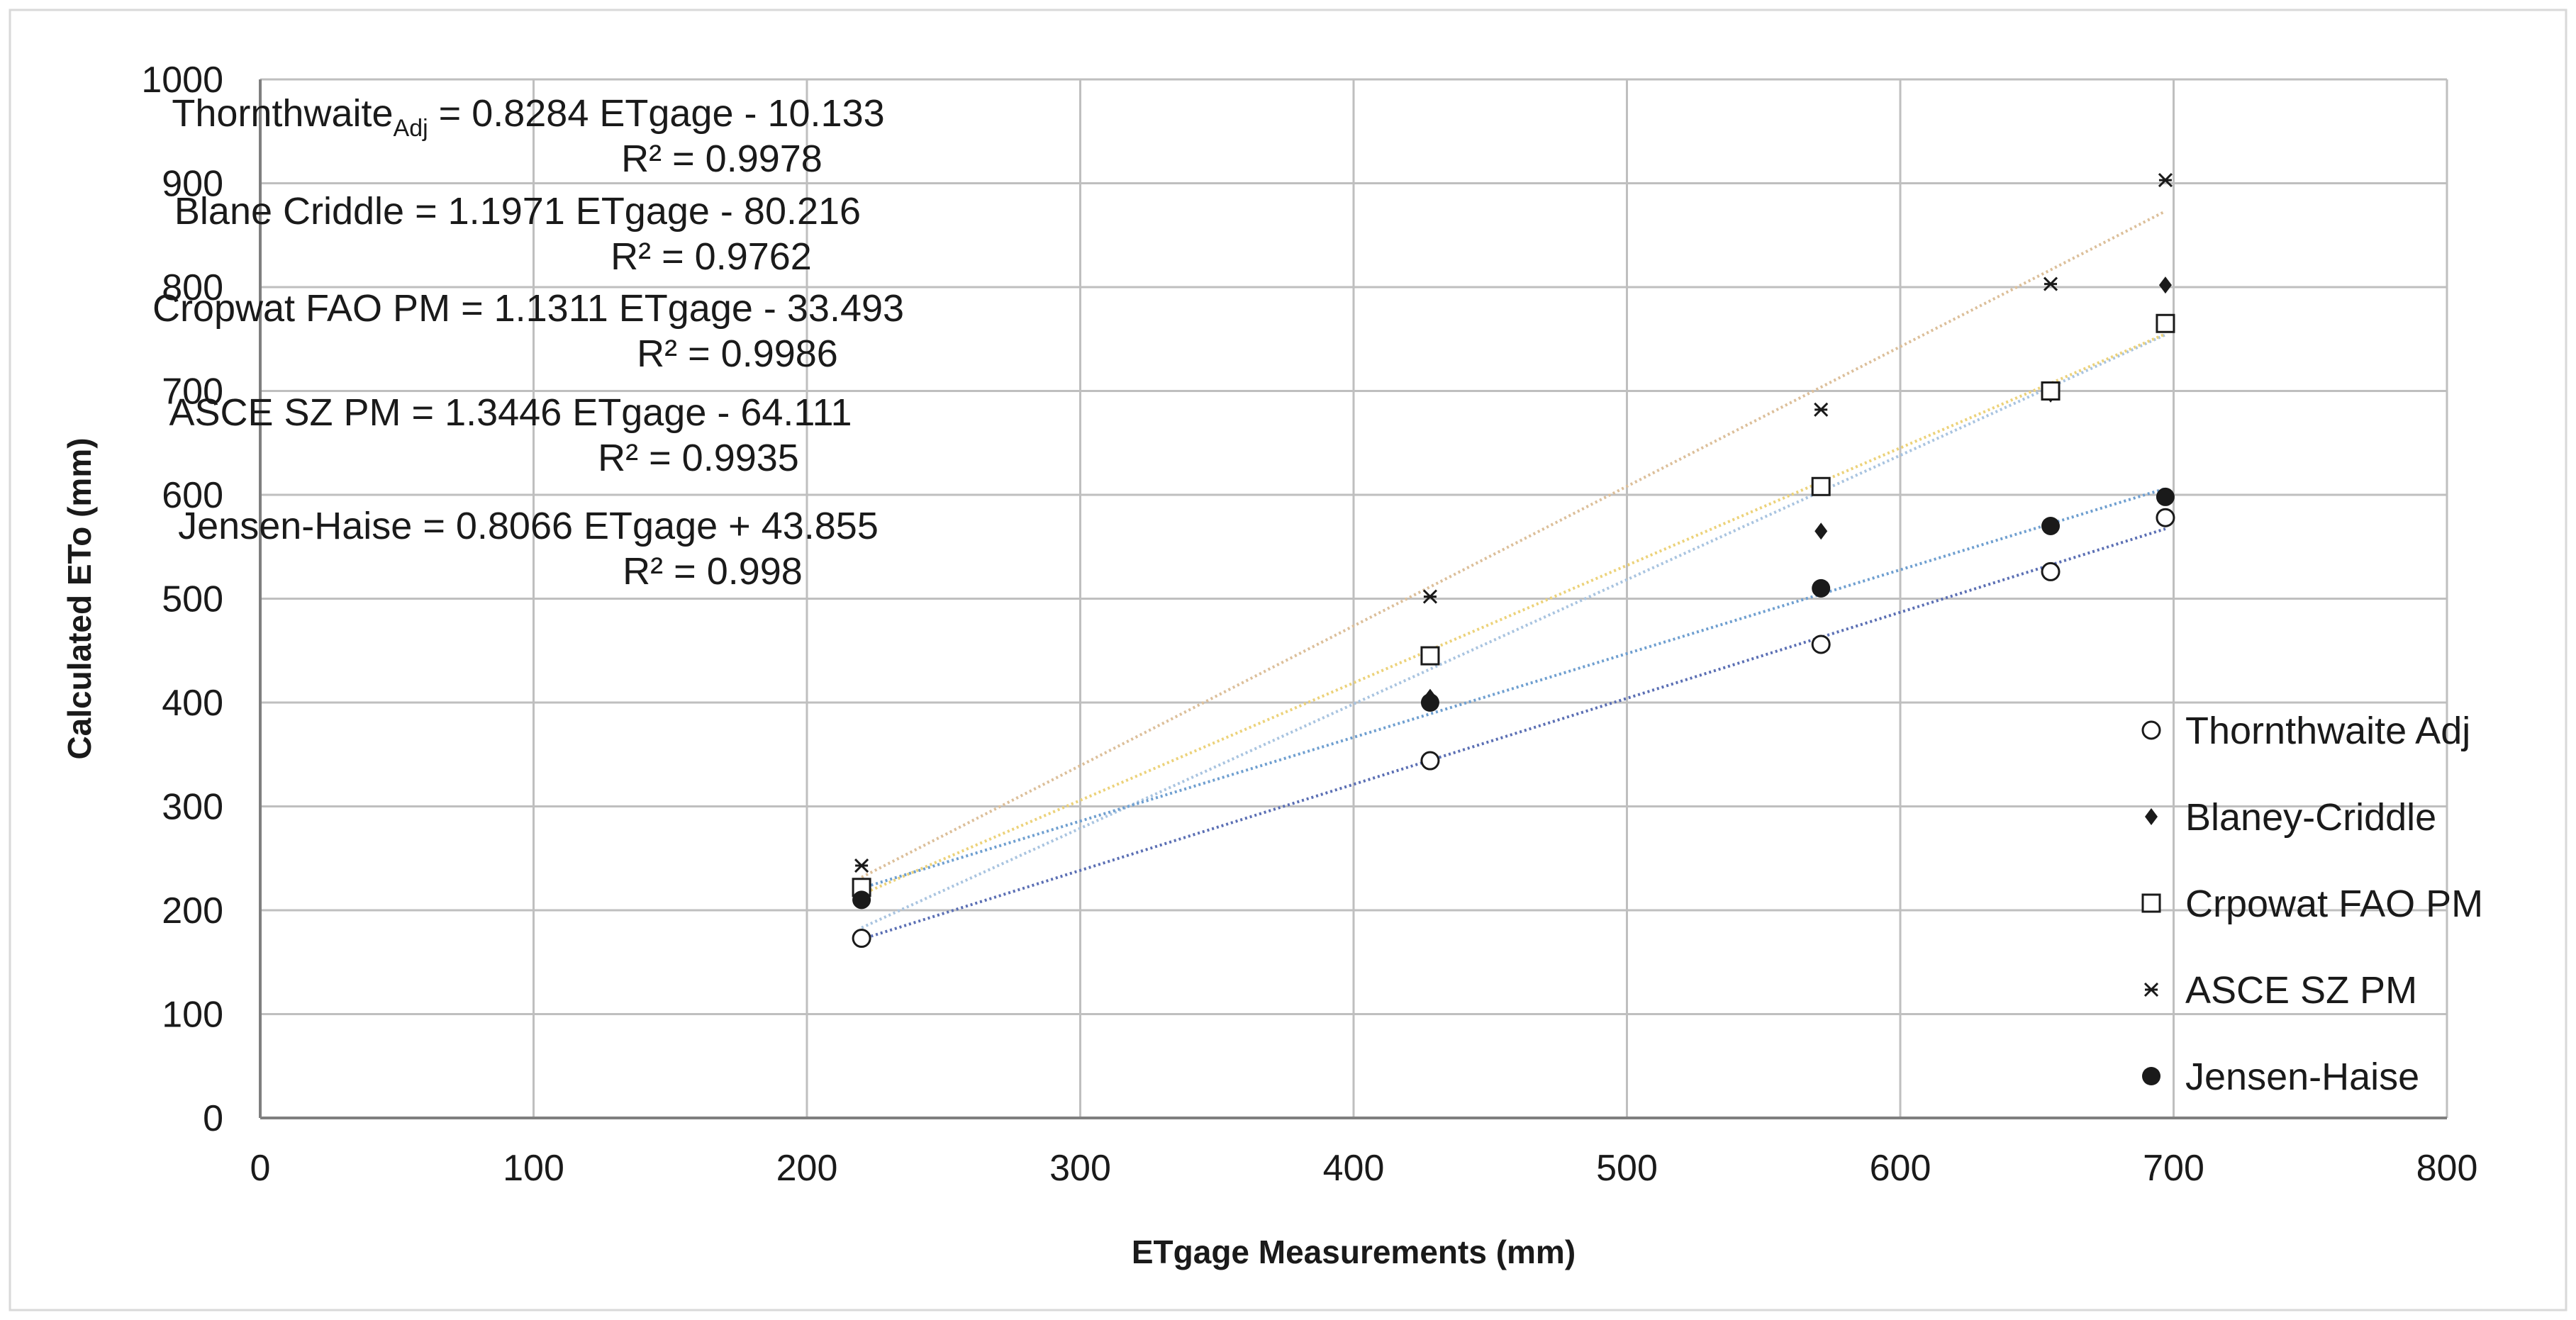 The image size is (2576, 1320). What do you see at coordinates (2151, 903) in the screenshot?
I see `legend-marker-crpowat-fao-pm` at bounding box center [2151, 903].